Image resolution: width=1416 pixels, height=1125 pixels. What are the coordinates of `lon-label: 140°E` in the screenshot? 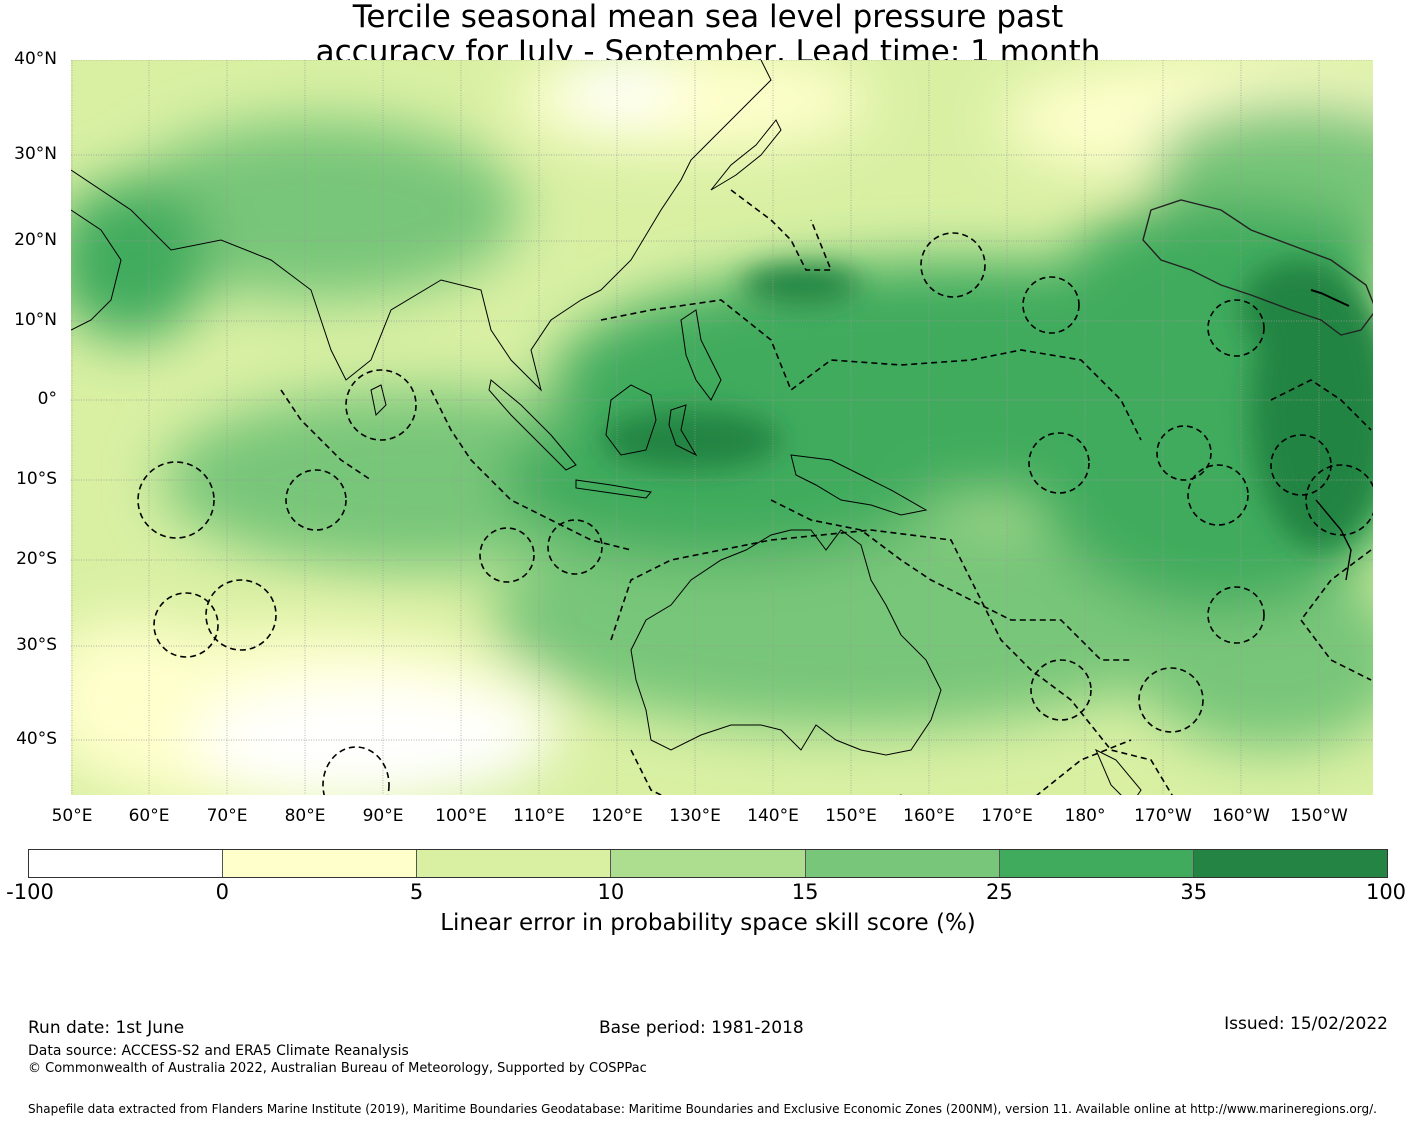 It's located at (773, 816).